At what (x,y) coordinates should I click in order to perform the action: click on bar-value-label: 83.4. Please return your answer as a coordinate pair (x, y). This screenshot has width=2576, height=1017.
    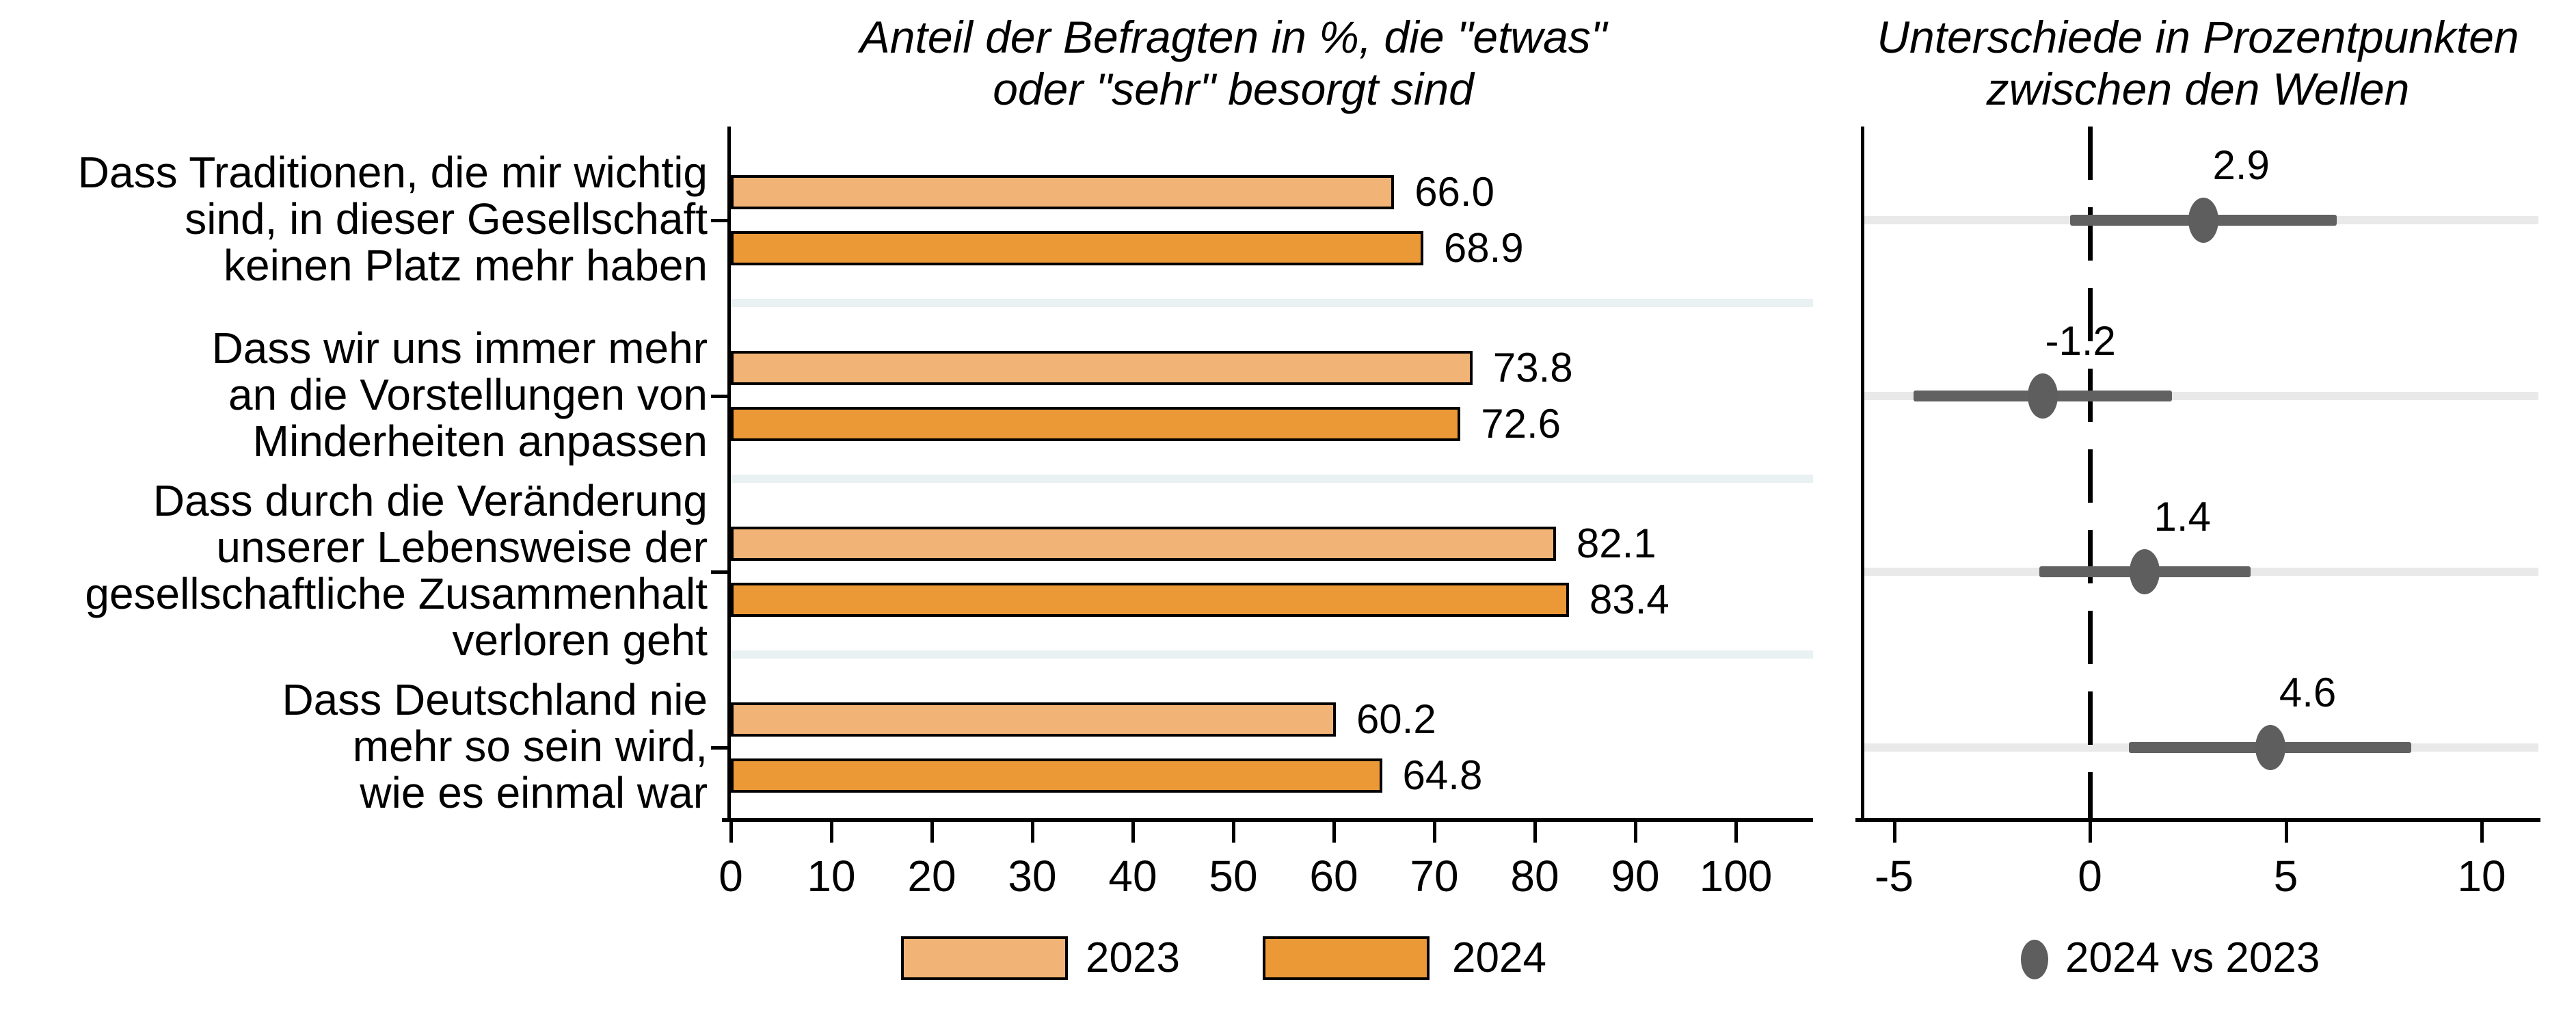
    Looking at the image, I should click on (1629, 600).